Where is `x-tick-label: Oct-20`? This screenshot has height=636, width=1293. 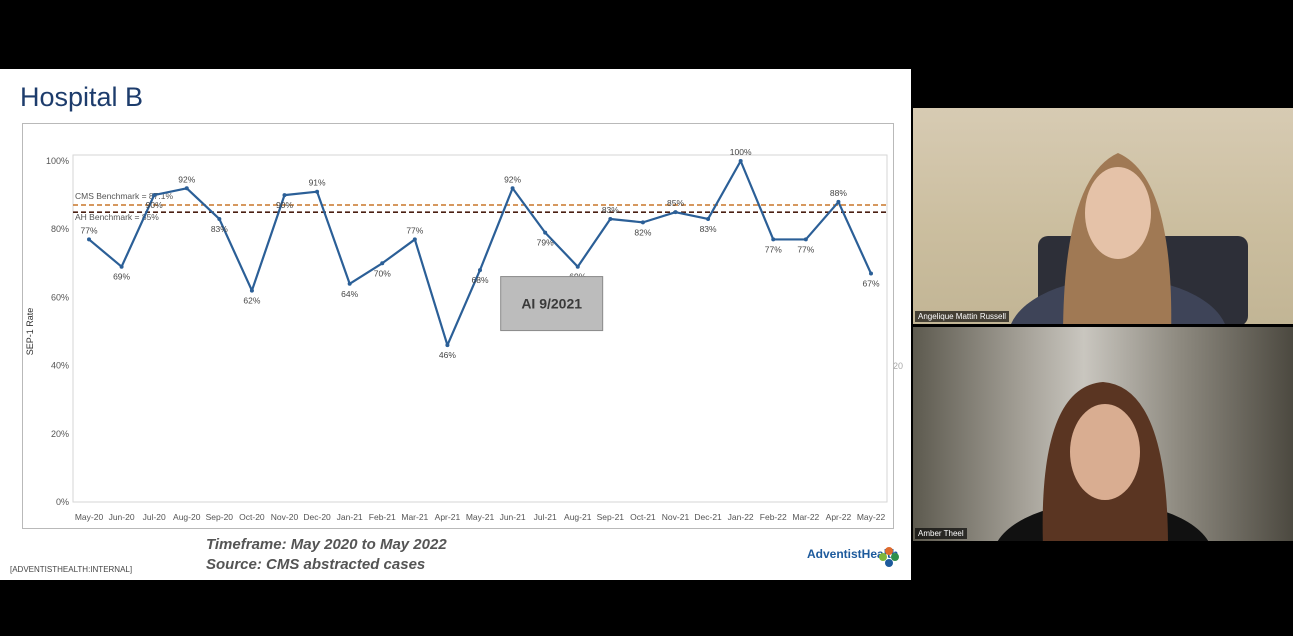
x-tick-label: Oct-20 is located at coordinates (252, 517).